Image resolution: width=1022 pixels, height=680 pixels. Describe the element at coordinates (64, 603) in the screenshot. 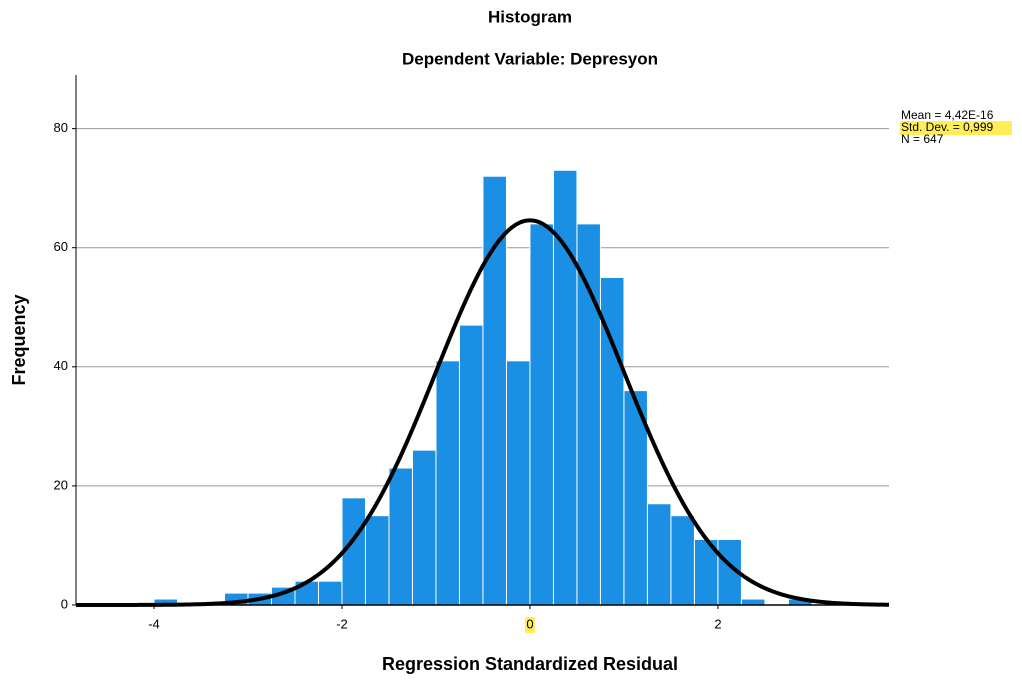

I see `y-tick-label: 0` at that location.